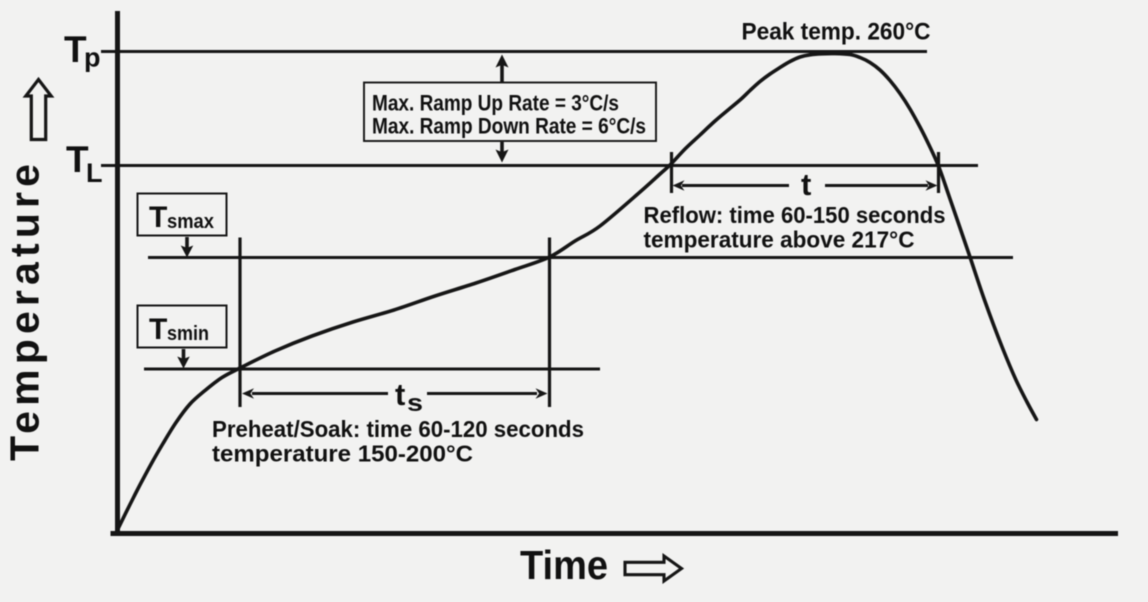 The height and width of the screenshot is (602, 1148). Describe the element at coordinates (398, 429) in the screenshot. I see `svg-text:Preheat/Soak: time 60-120 seco: Preheat/Soak: time 60-120 seconds` at that location.